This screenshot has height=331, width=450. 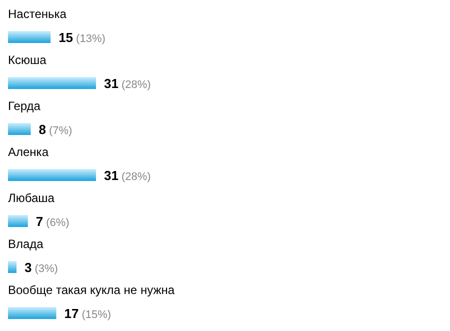 I want to click on y-tick-label: Настенька, so click(x=37, y=14).